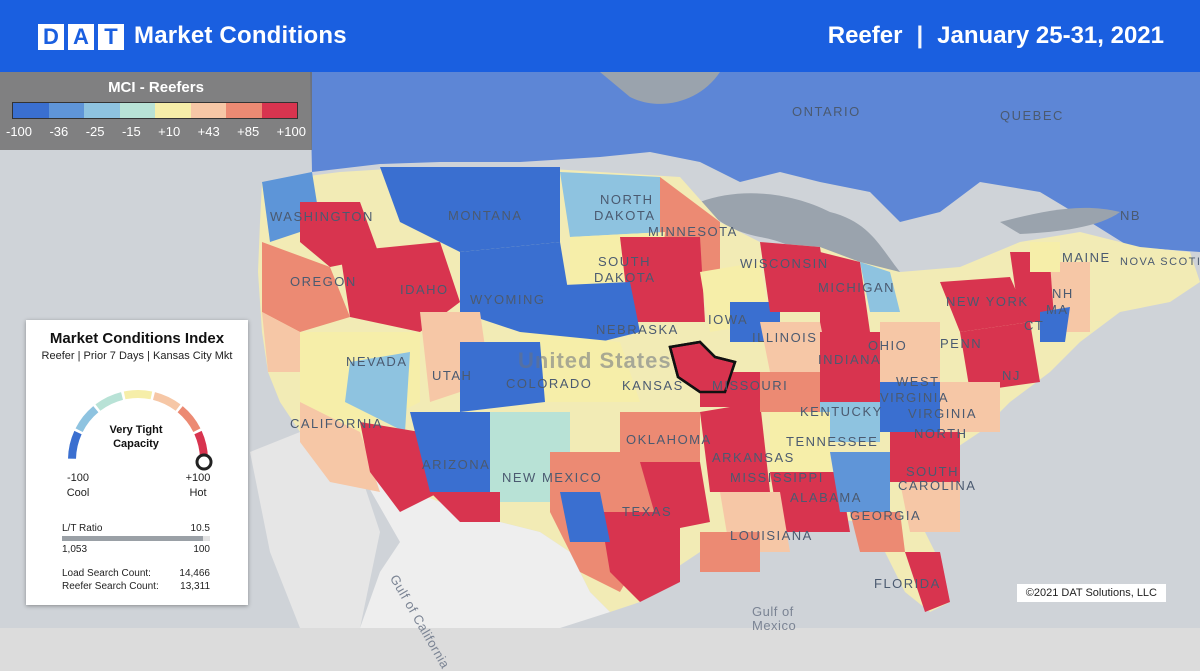 The width and height of the screenshot is (1200, 671). I want to click on equipment-label: Reefer, so click(865, 35).